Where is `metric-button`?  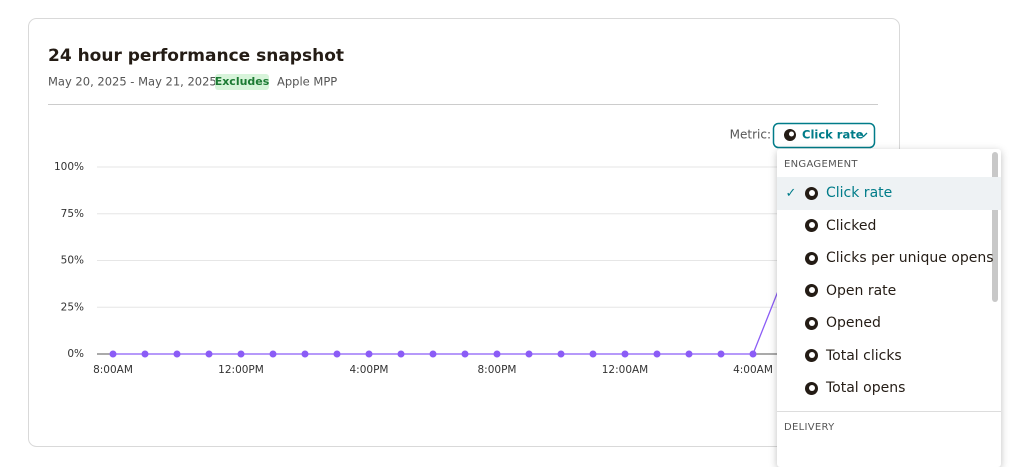
metric-button is located at coordinates (824, 135).